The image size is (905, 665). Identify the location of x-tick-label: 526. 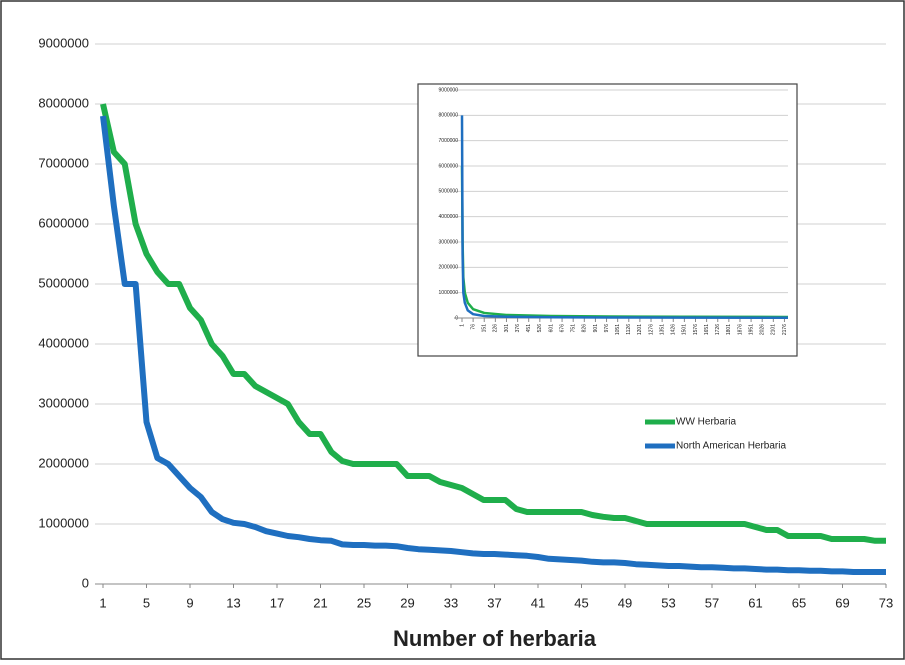
(540, 328).